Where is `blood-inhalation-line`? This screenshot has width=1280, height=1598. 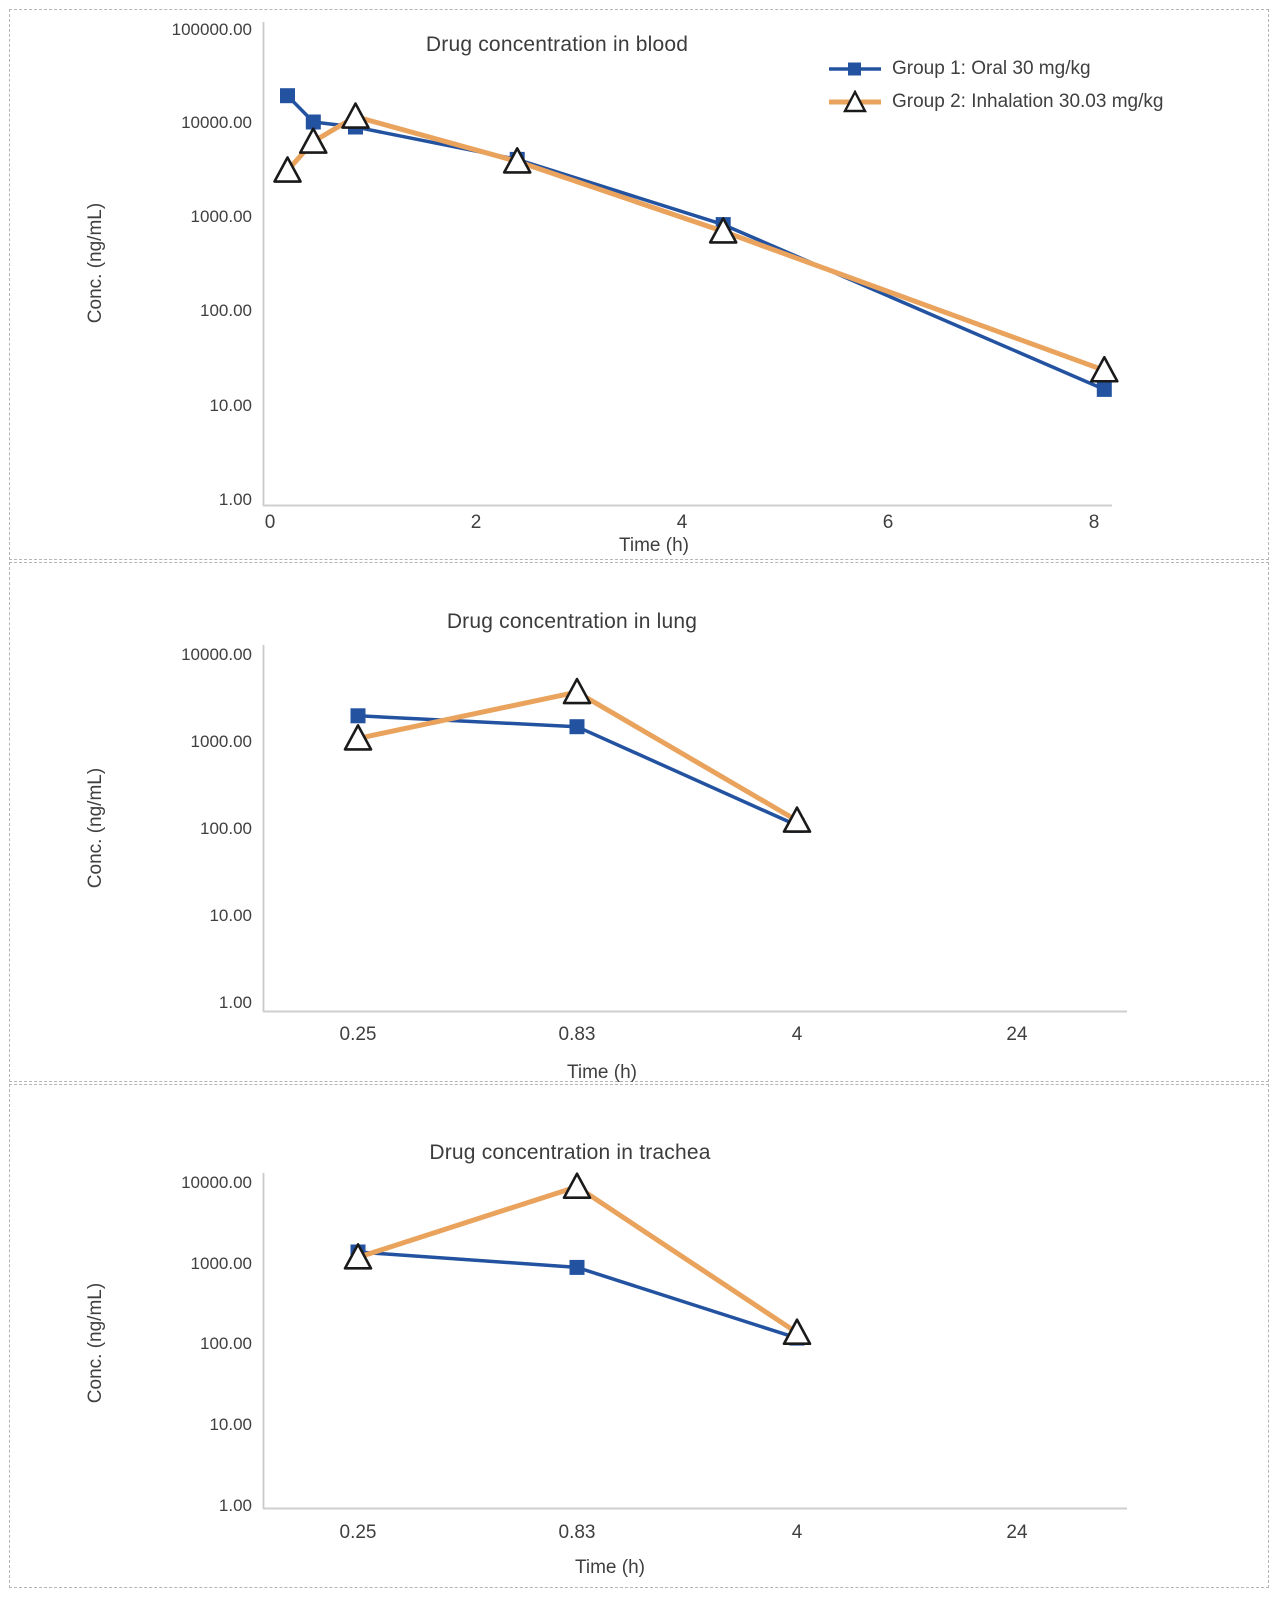
blood-inhalation-line is located at coordinates (696, 243).